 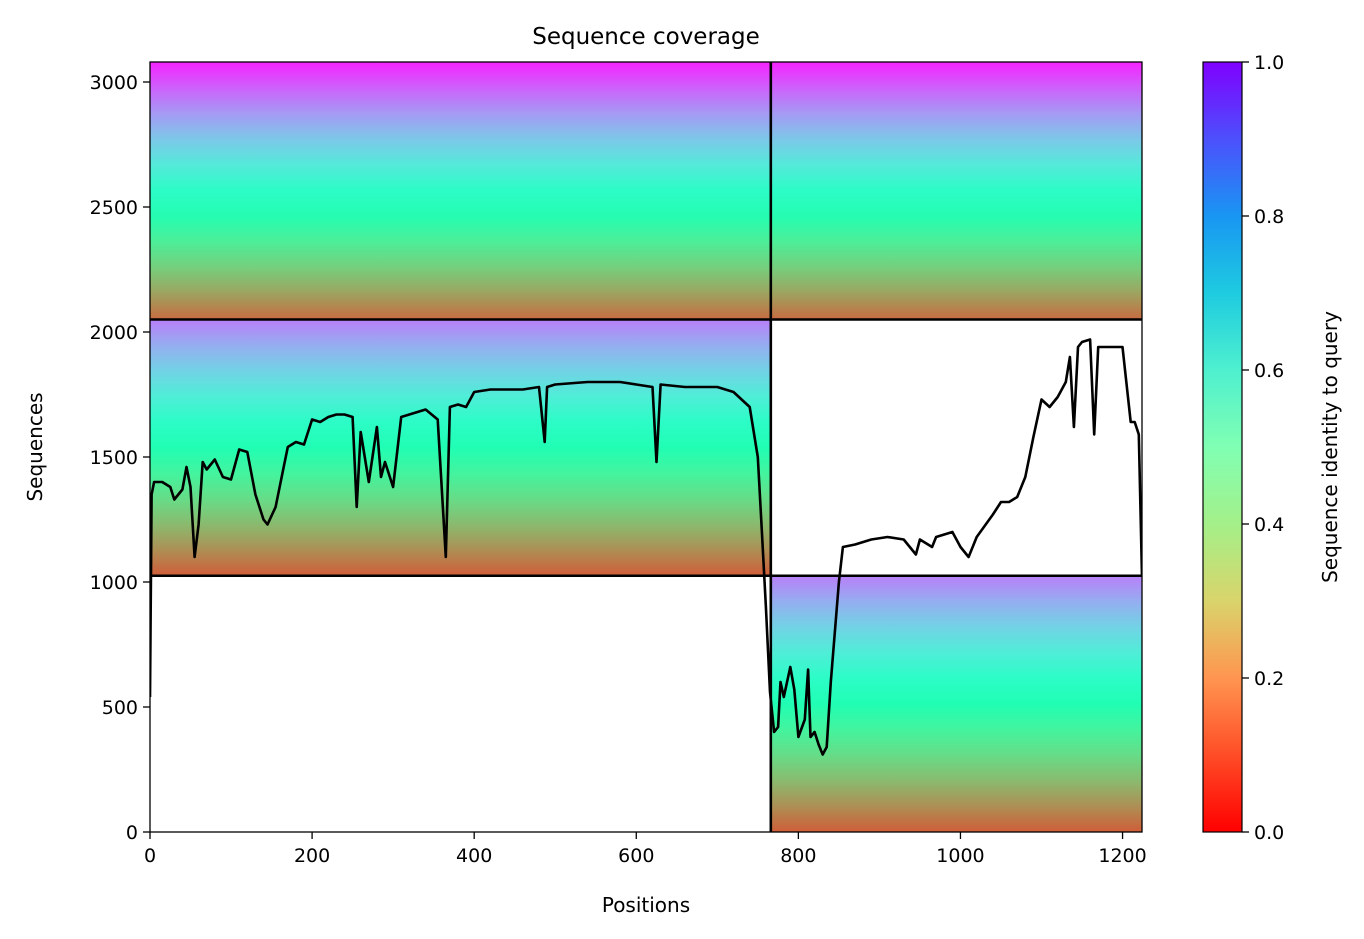 I want to click on colorbar-tick-label: 0.2, so click(x=1269, y=679).